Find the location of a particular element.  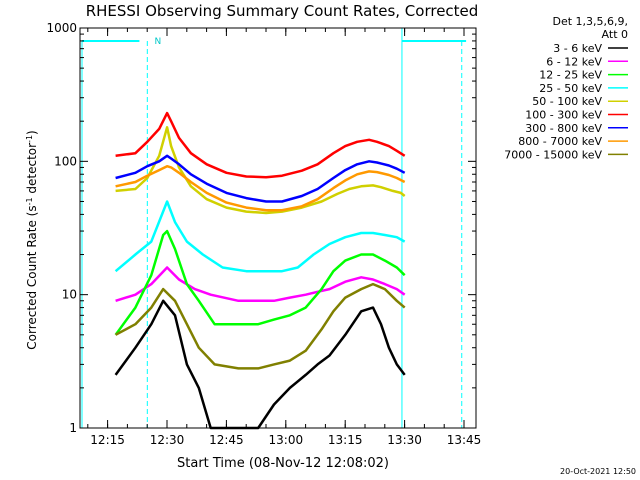

x-tick-label: 13:00 is located at coordinates (286, 440).